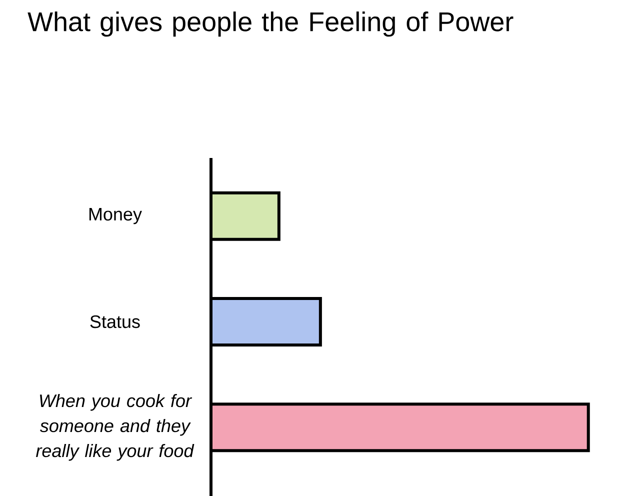 This screenshot has height=496, width=640. Describe the element at coordinates (271, 24) in the screenshot. I see `chart-title: What gives people the Feeling of Power` at that location.